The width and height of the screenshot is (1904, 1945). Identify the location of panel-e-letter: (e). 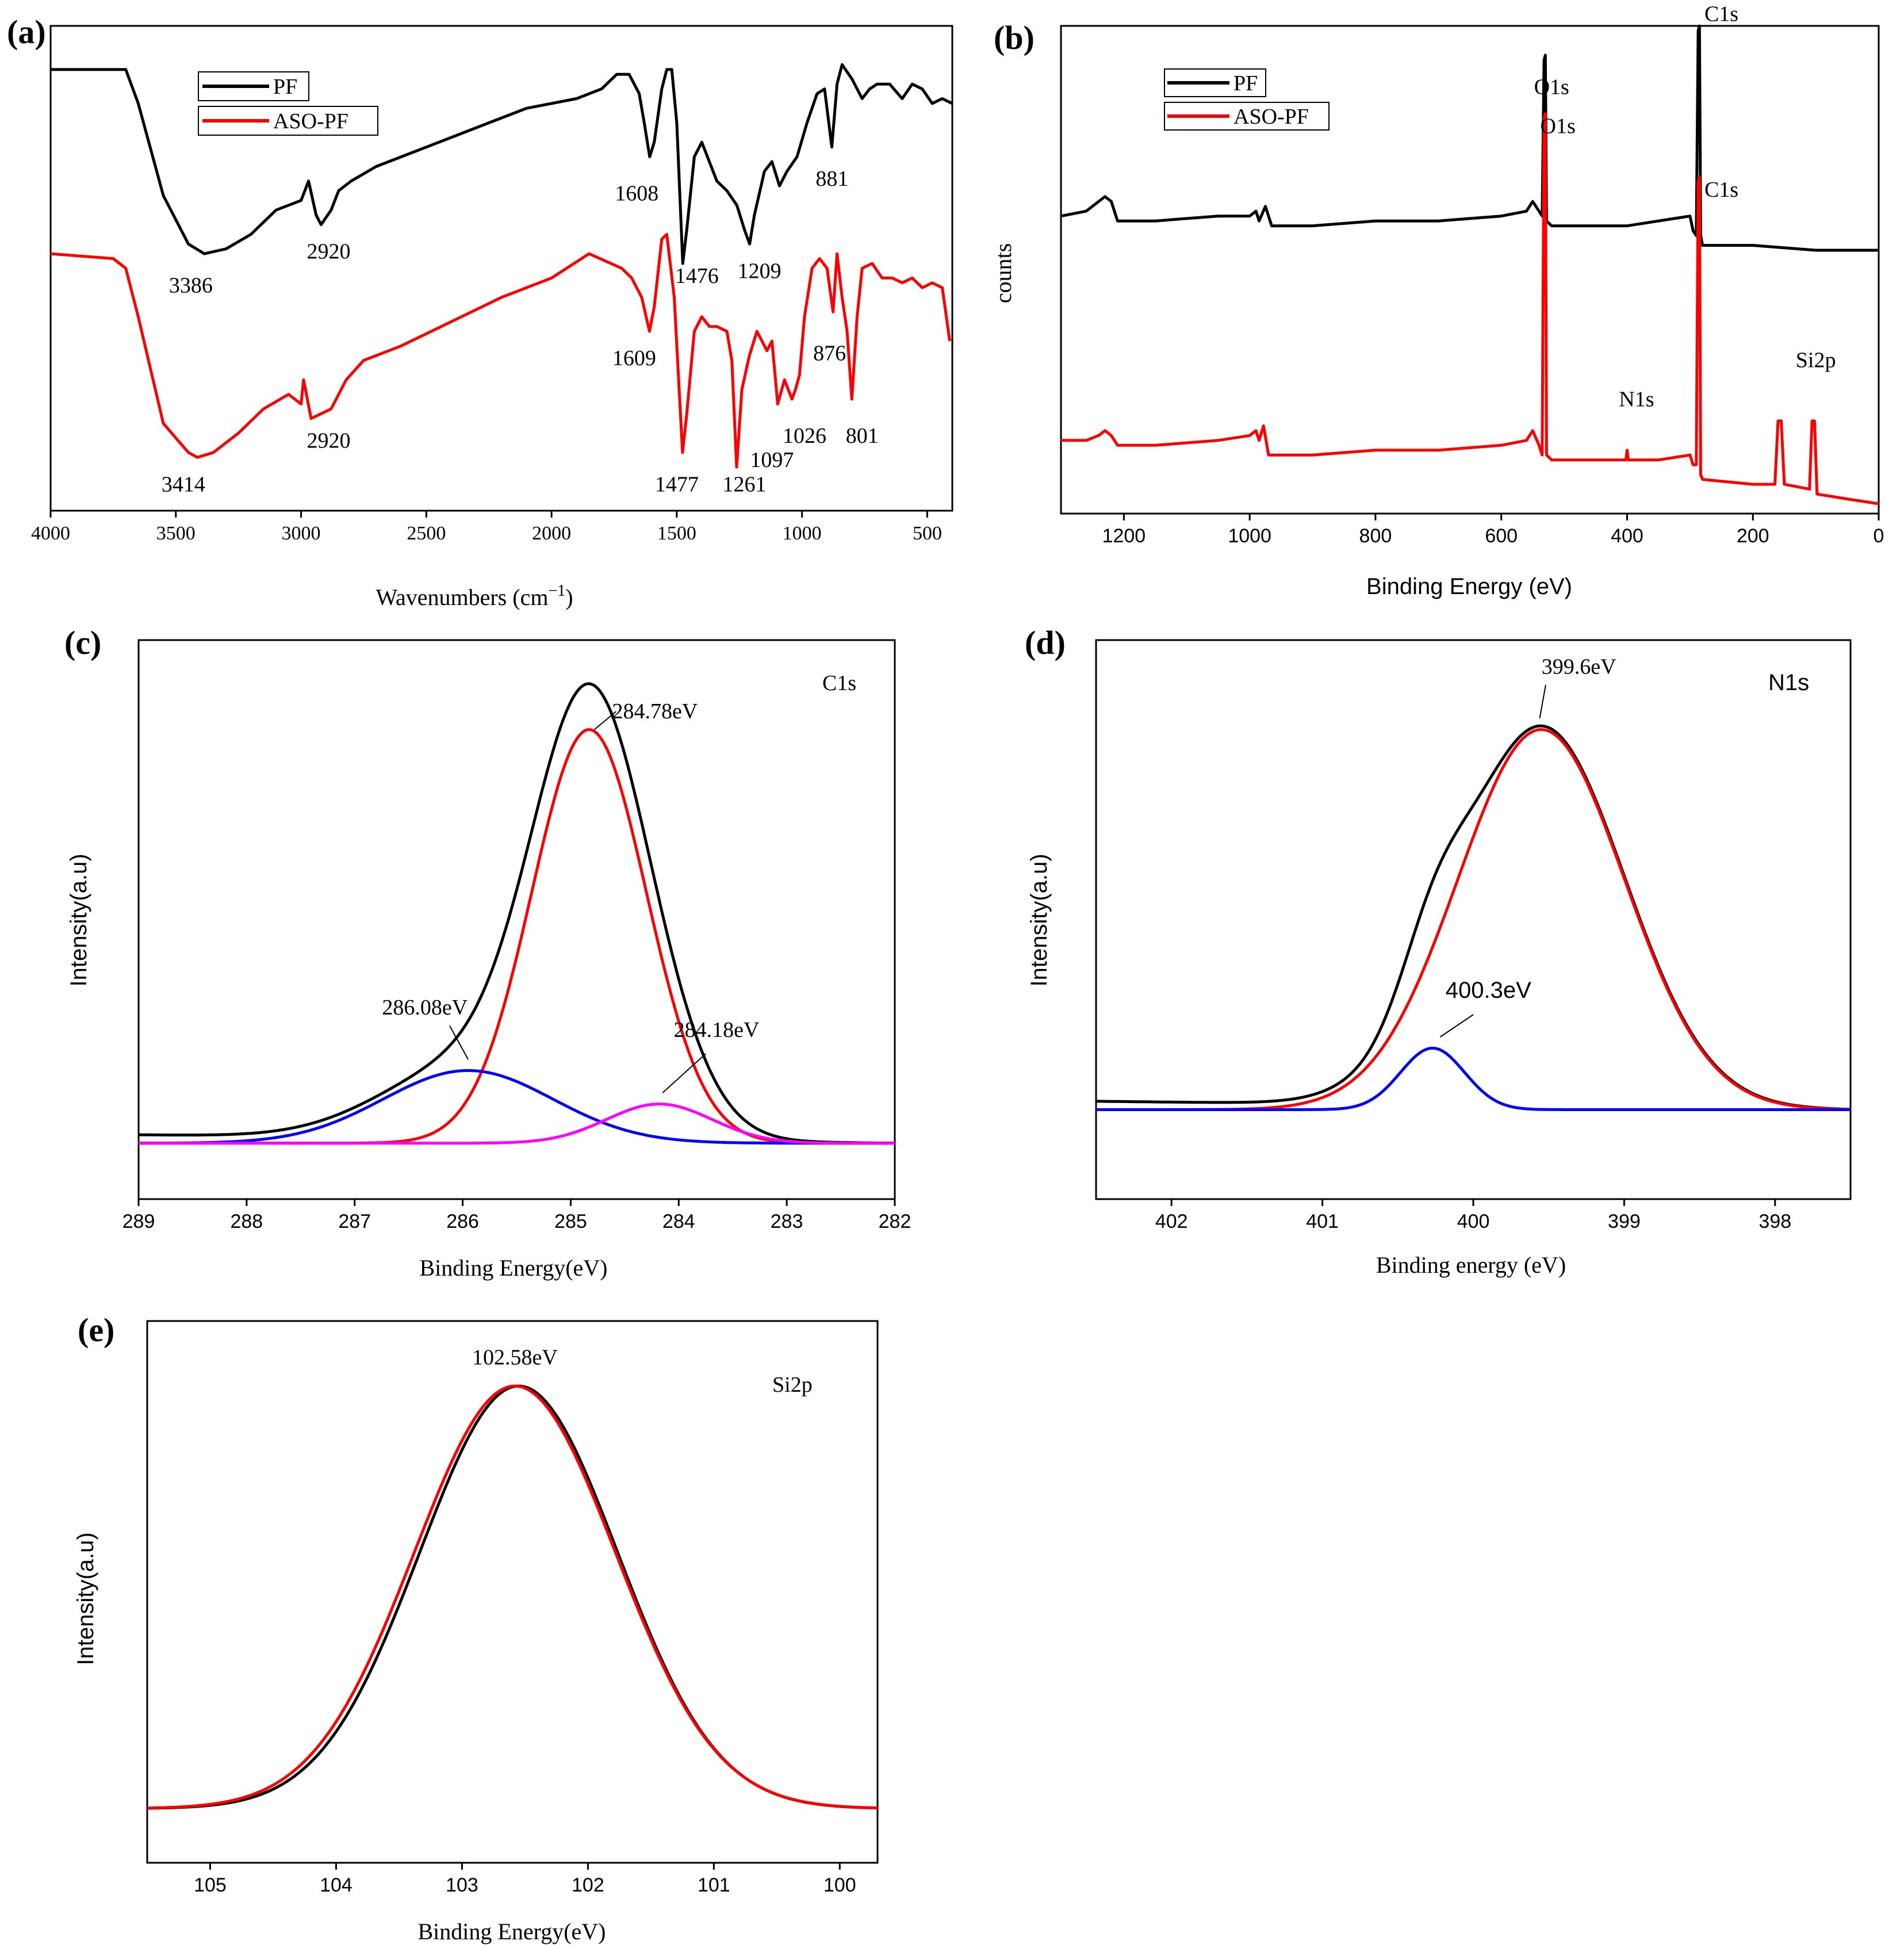
(96, 1330).